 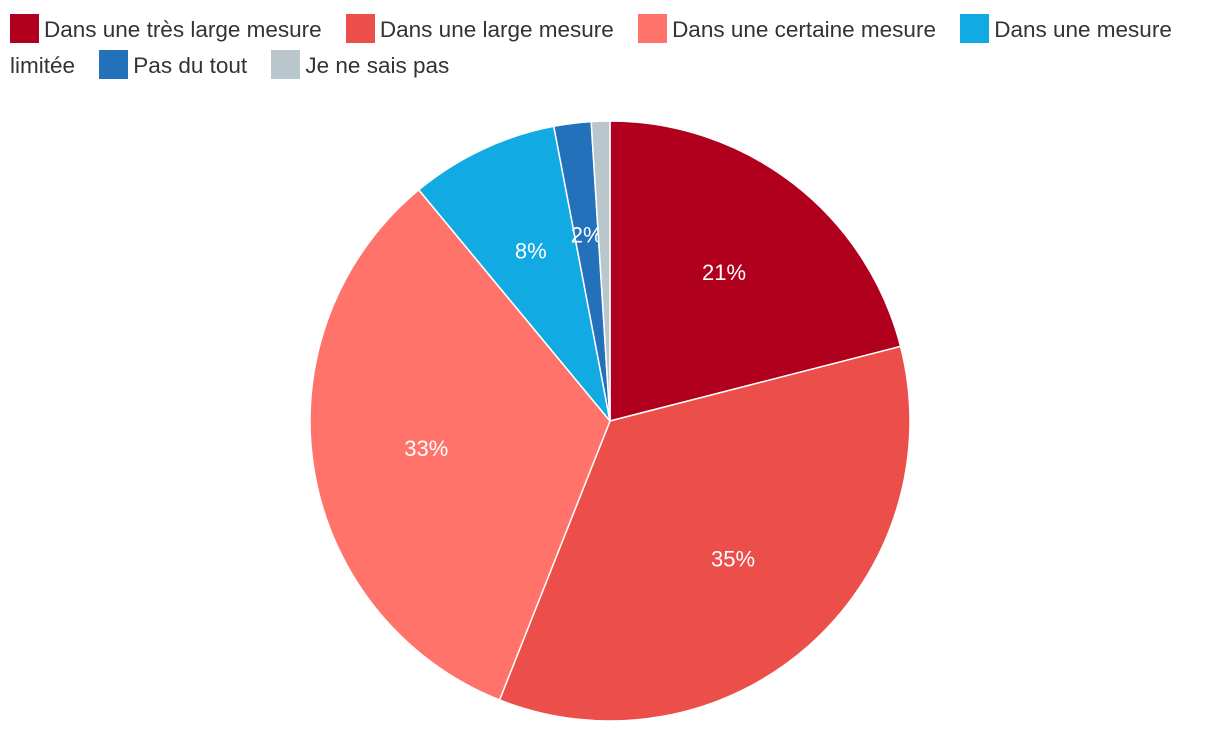 I want to click on legend-label: Dans une certaine mesure, so click(x=804, y=29).